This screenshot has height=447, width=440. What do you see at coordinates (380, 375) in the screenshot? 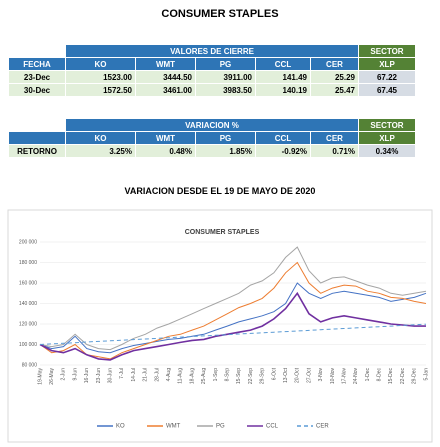
I see `x-tick-label: 8-Dec` at bounding box center [380, 375].